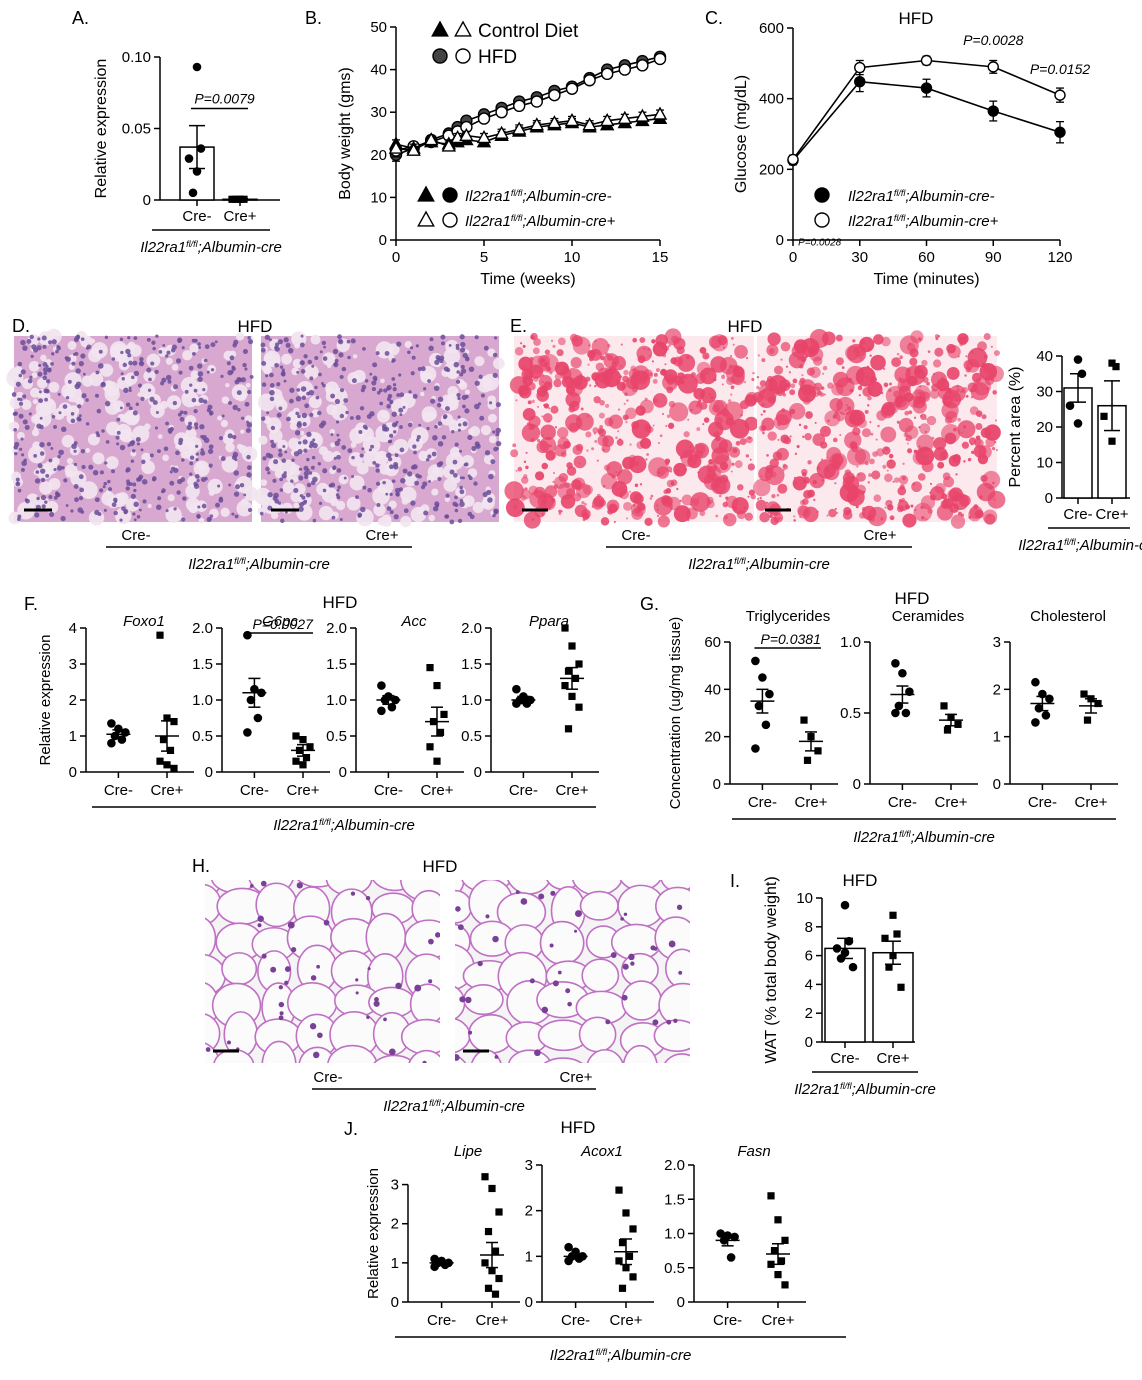  What do you see at coordinates (822, 195) in the screenshot?
I see `legend-marker-circle-filled` at bounding box center [822, 195].